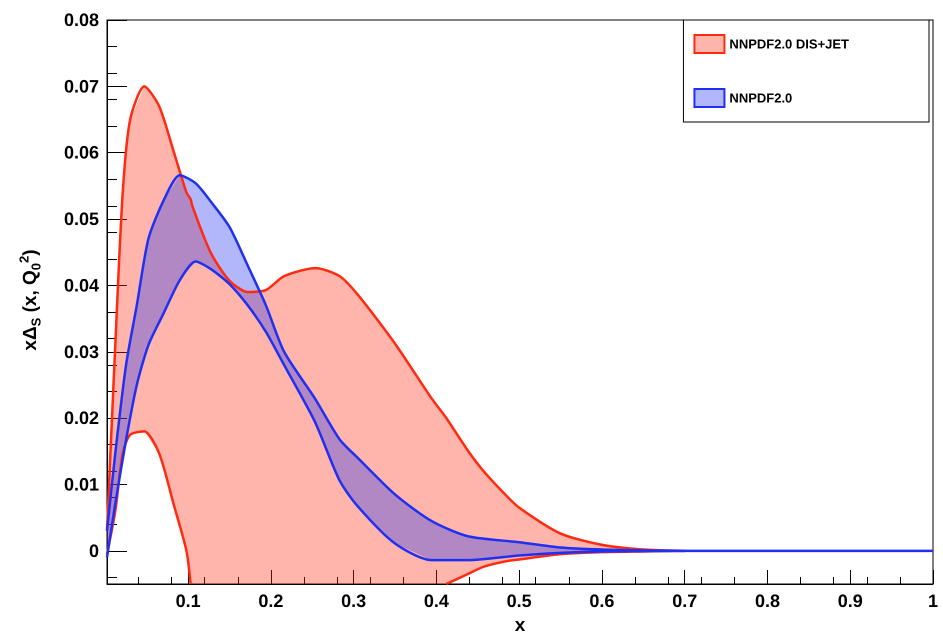 The image size is (943, 642). What do you see at coordinates (601, 601) in the screenshot?
I see `x-tick-label: 0.6` at bounding box center [601, 601].